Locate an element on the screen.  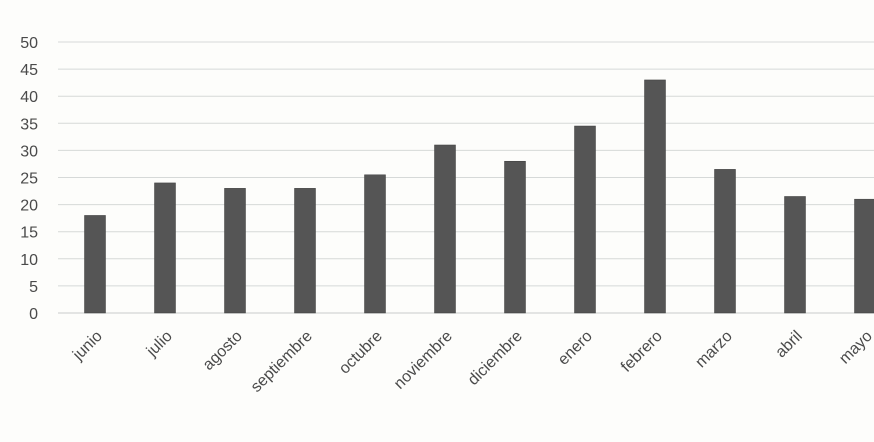
x-tick-label: septiembre is located at coordinates (282, 362).